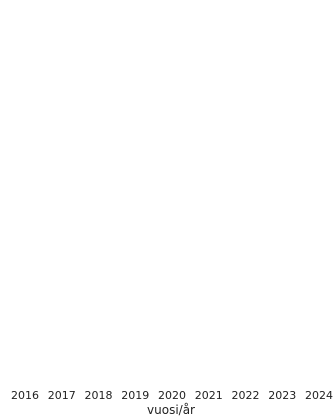 This screenshot has height=420, width=336. Describe the element at coordinates (282, 395) in the screenshot. I see `x-tick-label: 2023` at that location.